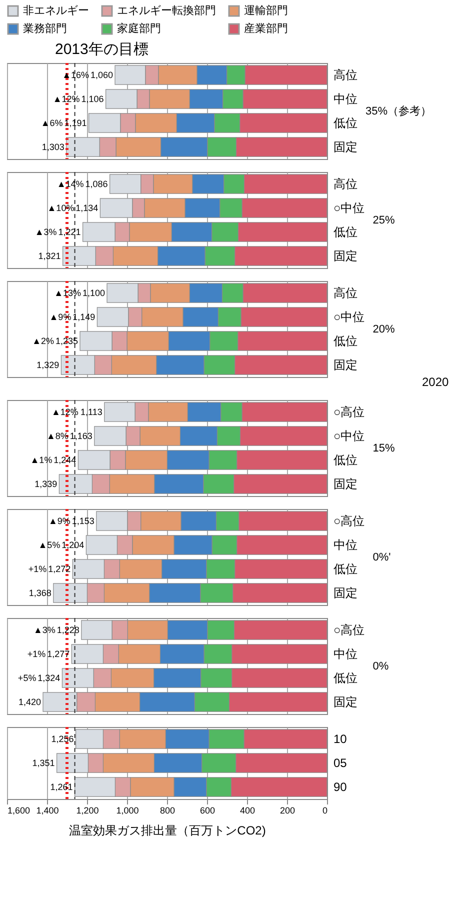  Describe the element at coordinates (248, 811) in the screenshot. I see `x-tick-label: 400` at that location.